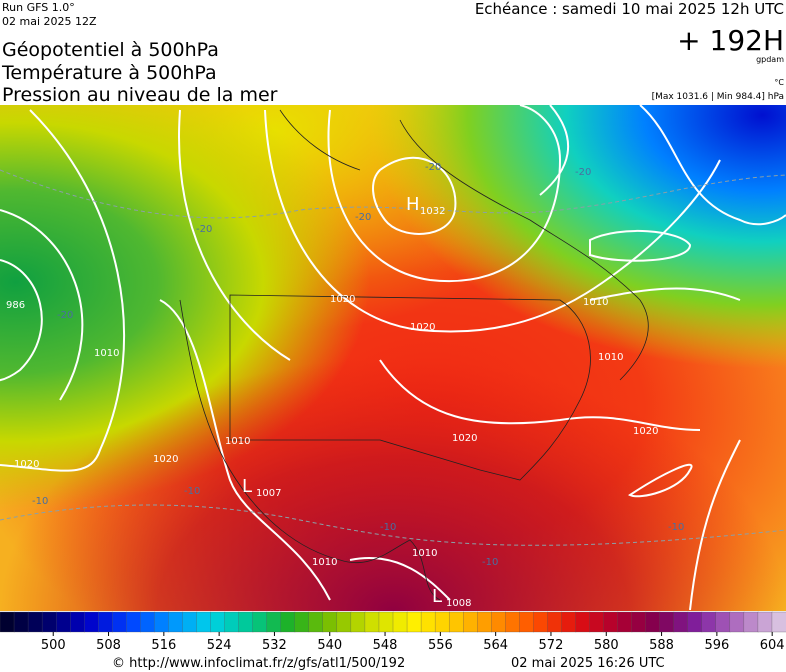  What do you see at coordinates (268, 493) in the screenshot?
I see `pressure-center-value: 1007` at bounding box center [268, 493].